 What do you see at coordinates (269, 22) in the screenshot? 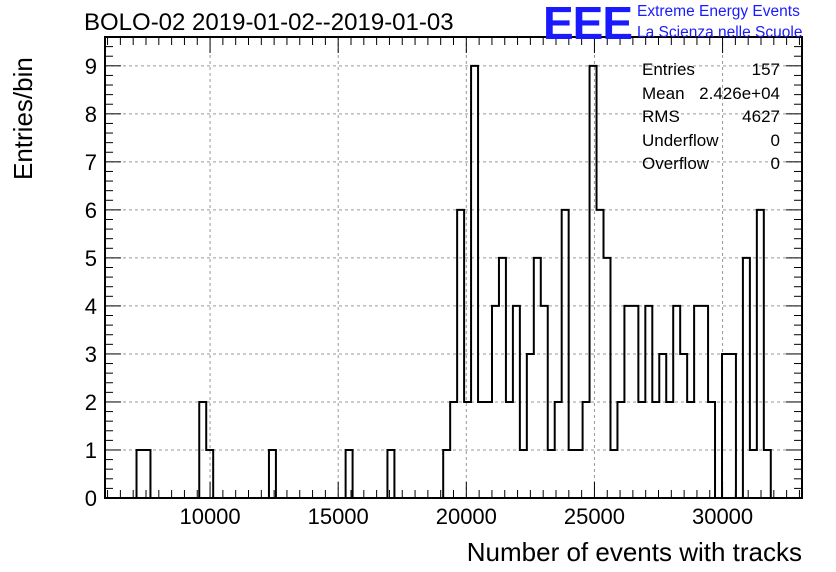
I see `chart-title: BOLO-02 2019-01-02--2019-01-03` at bounding box center [269, 22].